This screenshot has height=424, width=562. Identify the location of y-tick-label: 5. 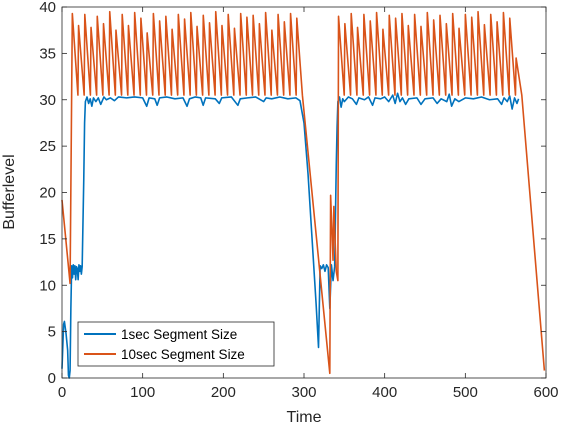
(52, 332).